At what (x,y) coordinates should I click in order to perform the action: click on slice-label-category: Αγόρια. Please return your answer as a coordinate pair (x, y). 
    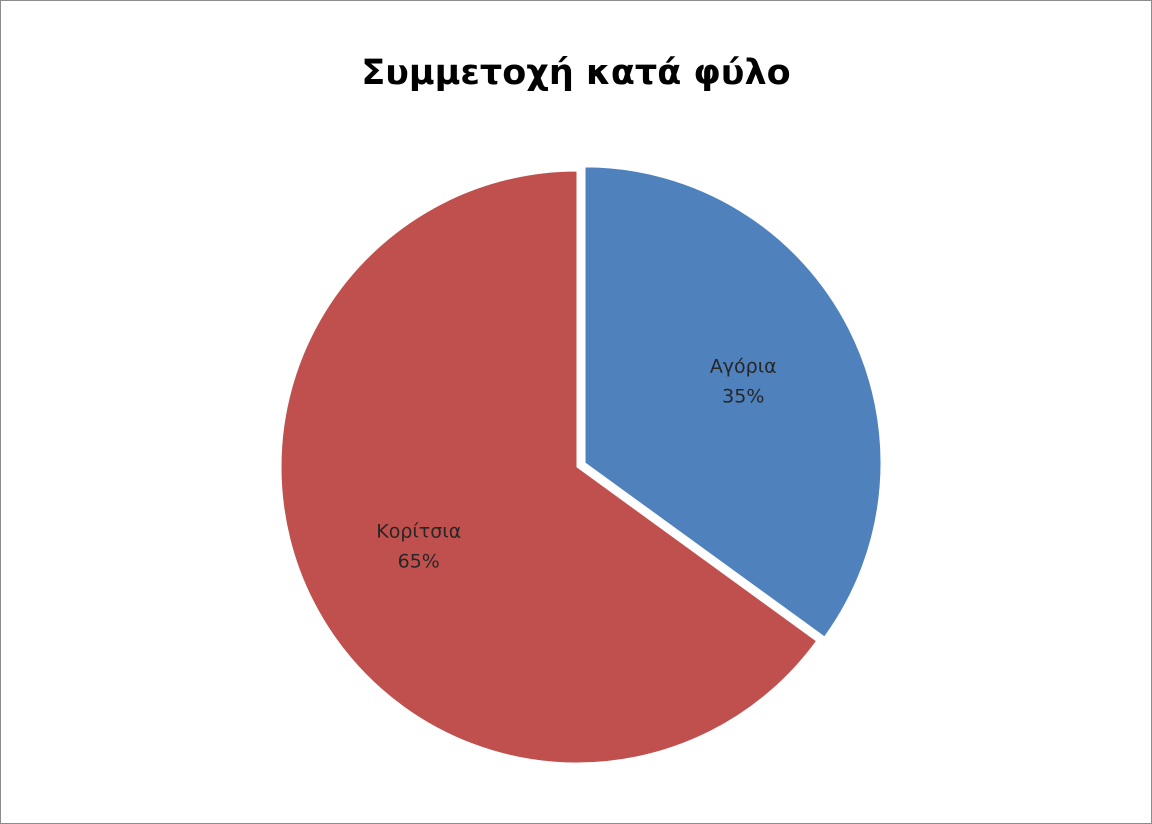
    Looking at the image, I should click on (743, 366).